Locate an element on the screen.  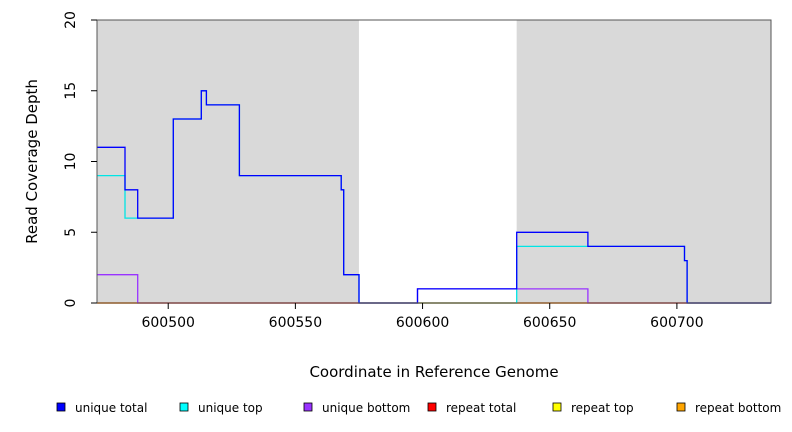
legend-label: repeat bottom is located at coordinates (738, 408).